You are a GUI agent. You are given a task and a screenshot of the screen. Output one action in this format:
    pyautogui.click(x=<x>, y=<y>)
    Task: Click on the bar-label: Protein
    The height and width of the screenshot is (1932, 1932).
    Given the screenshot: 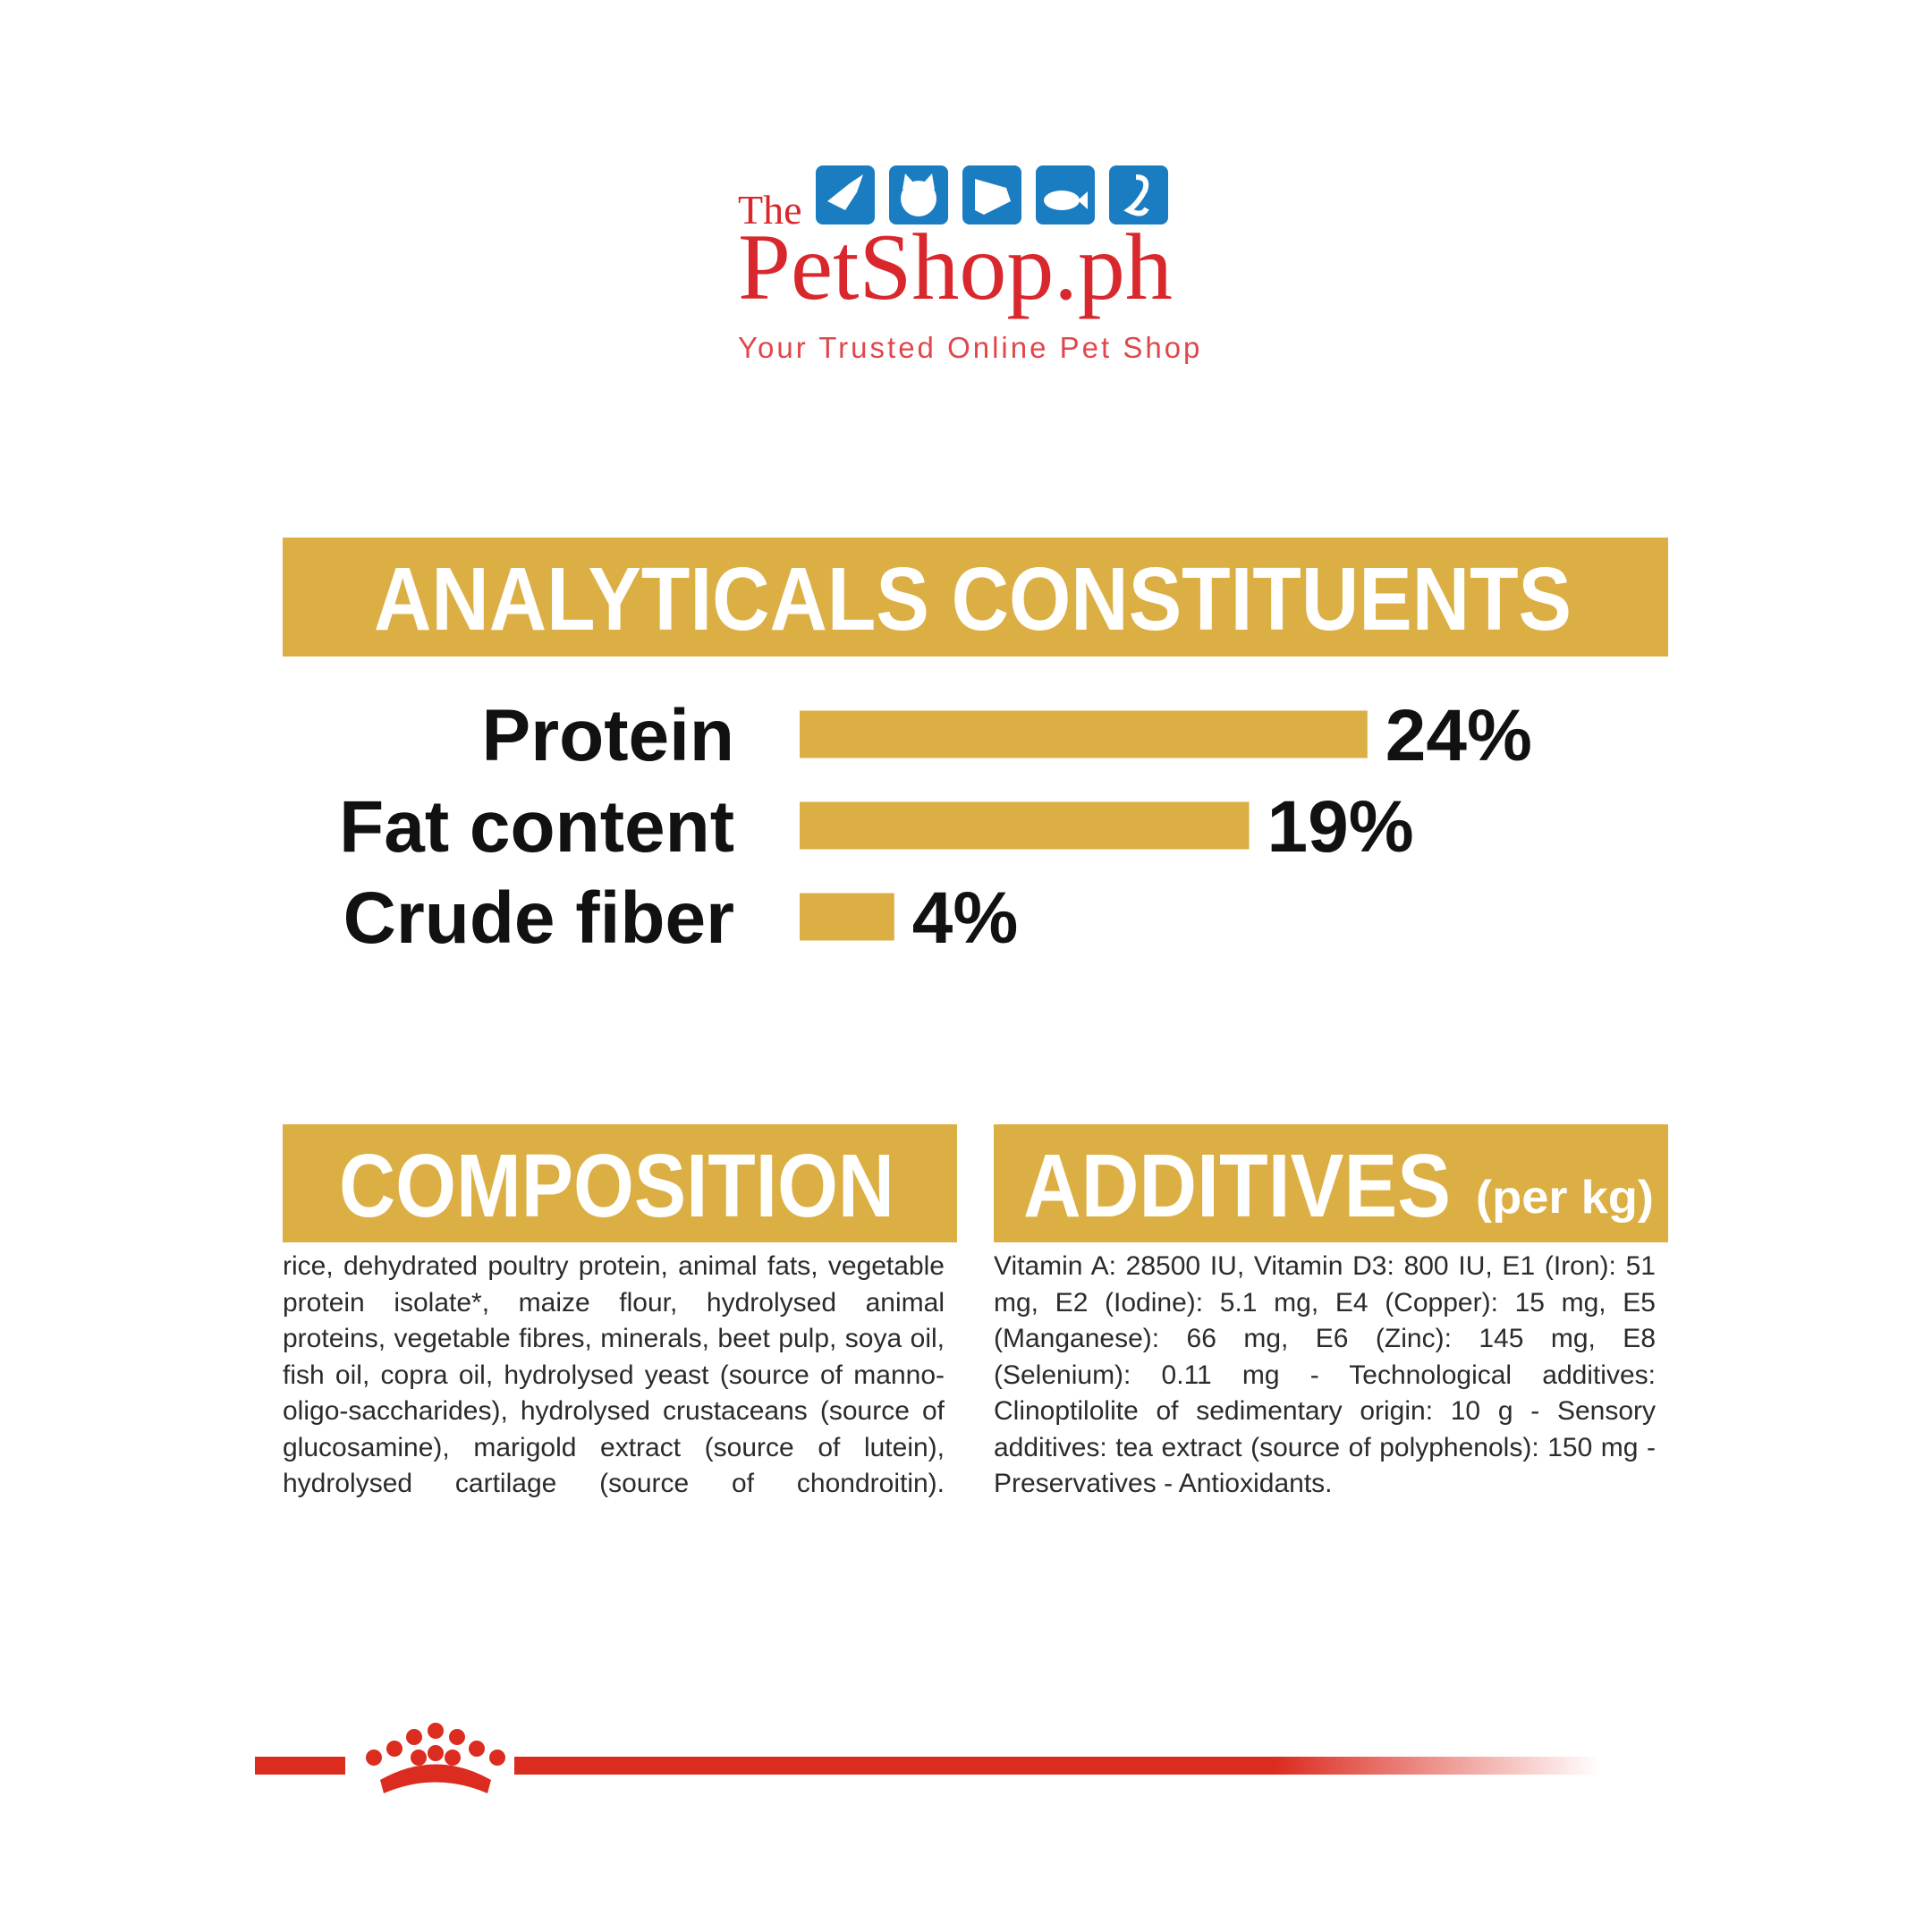 What is the action you would take?
    pyautogui.click(x=608, y=735)
    